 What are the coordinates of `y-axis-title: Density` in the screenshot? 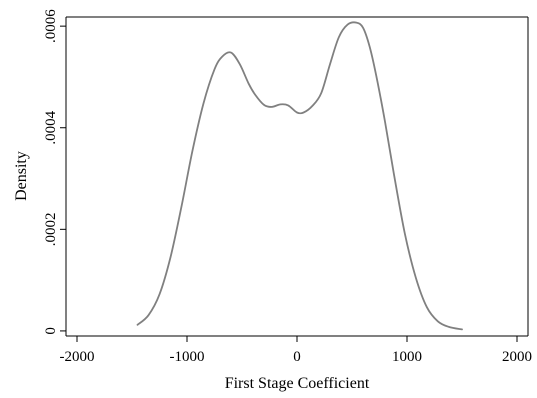 It's located at (21, 176).